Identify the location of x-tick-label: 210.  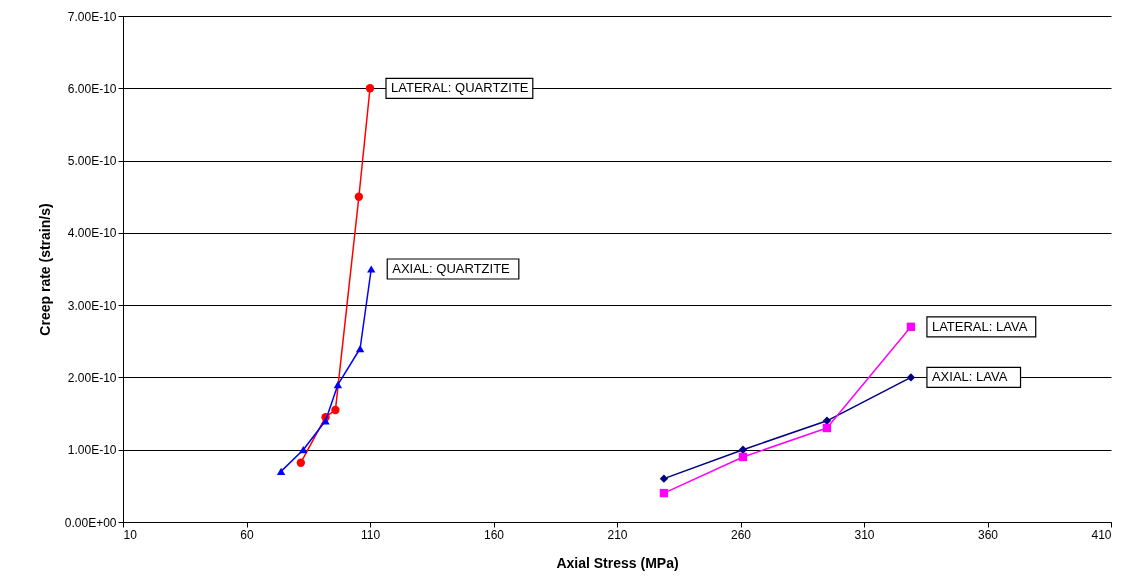
(617, 534).